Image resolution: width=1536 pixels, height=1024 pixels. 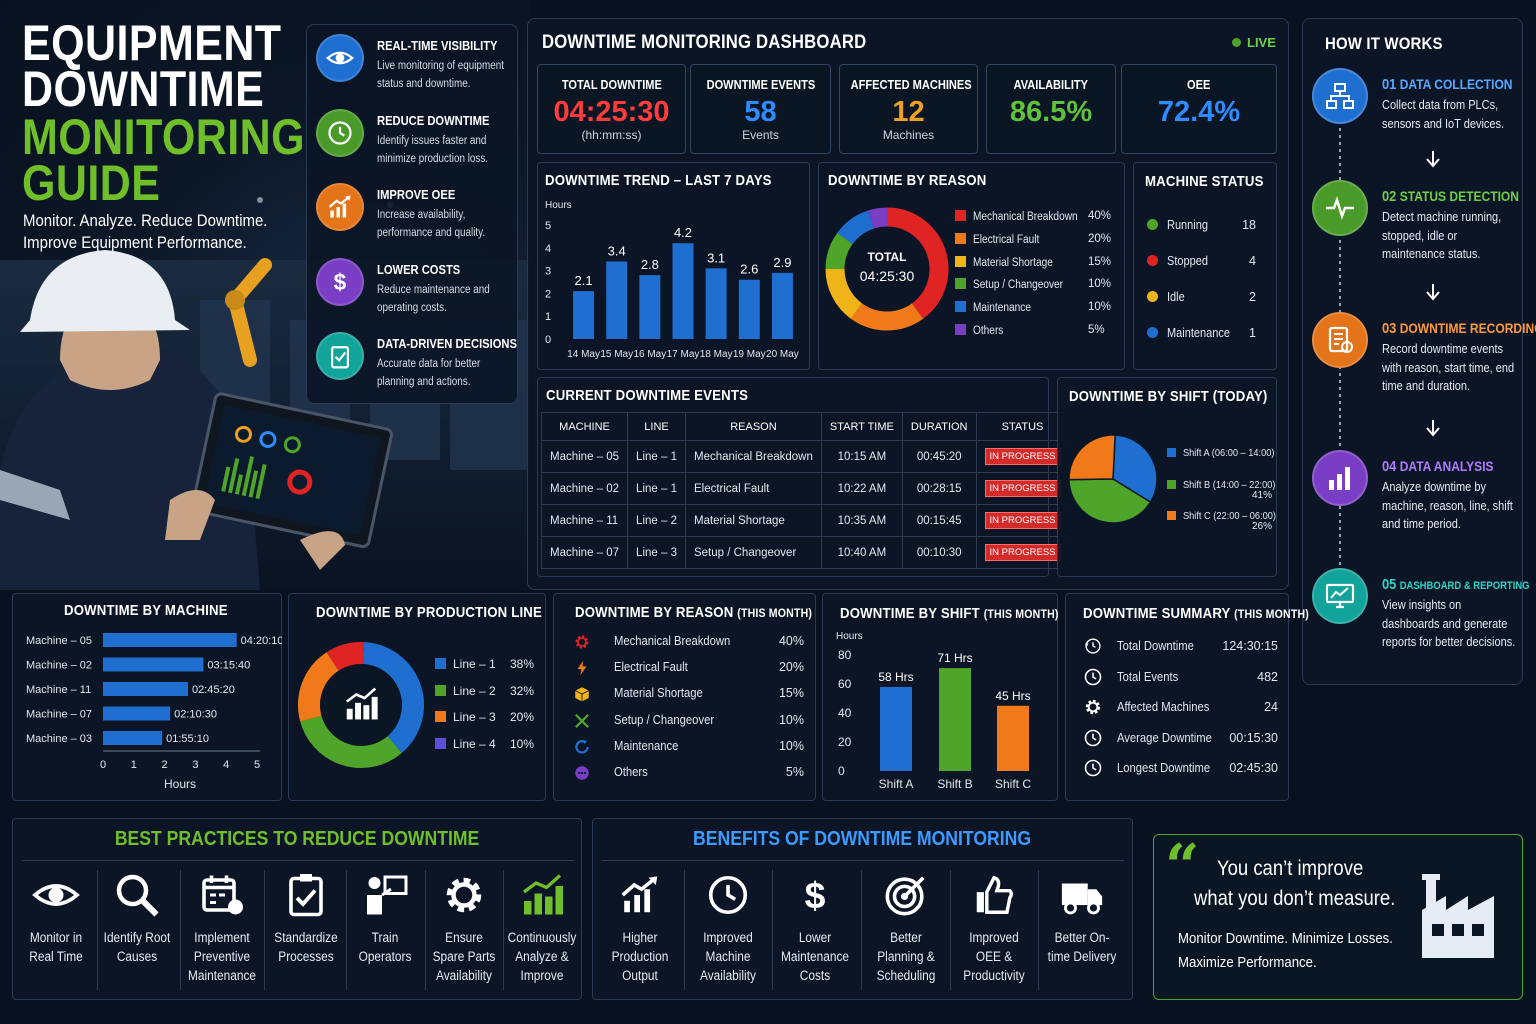 What do you see at coordinates (584, 426) in the screenshot?
I see `events-header-cell: MACHINE` at bounding box center [584, 426].